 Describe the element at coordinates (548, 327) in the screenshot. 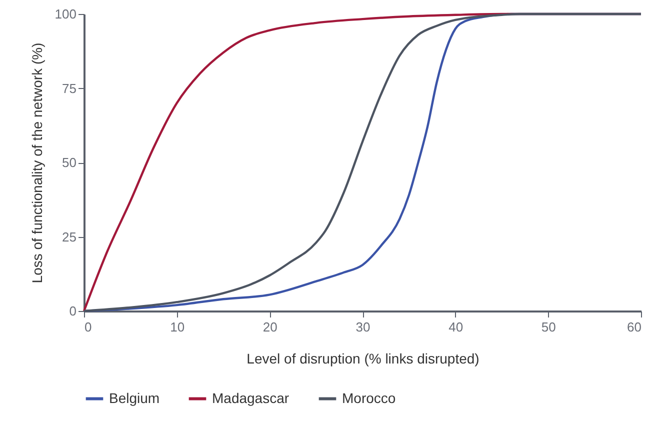

I see `x-tick-label: 50` at that location.